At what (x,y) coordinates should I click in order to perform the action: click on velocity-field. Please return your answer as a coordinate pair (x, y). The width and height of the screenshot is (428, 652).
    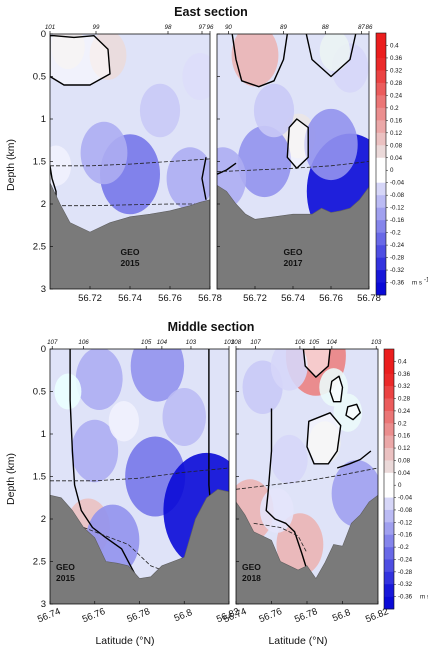
    Looking at the image, I should click on (293, 161).